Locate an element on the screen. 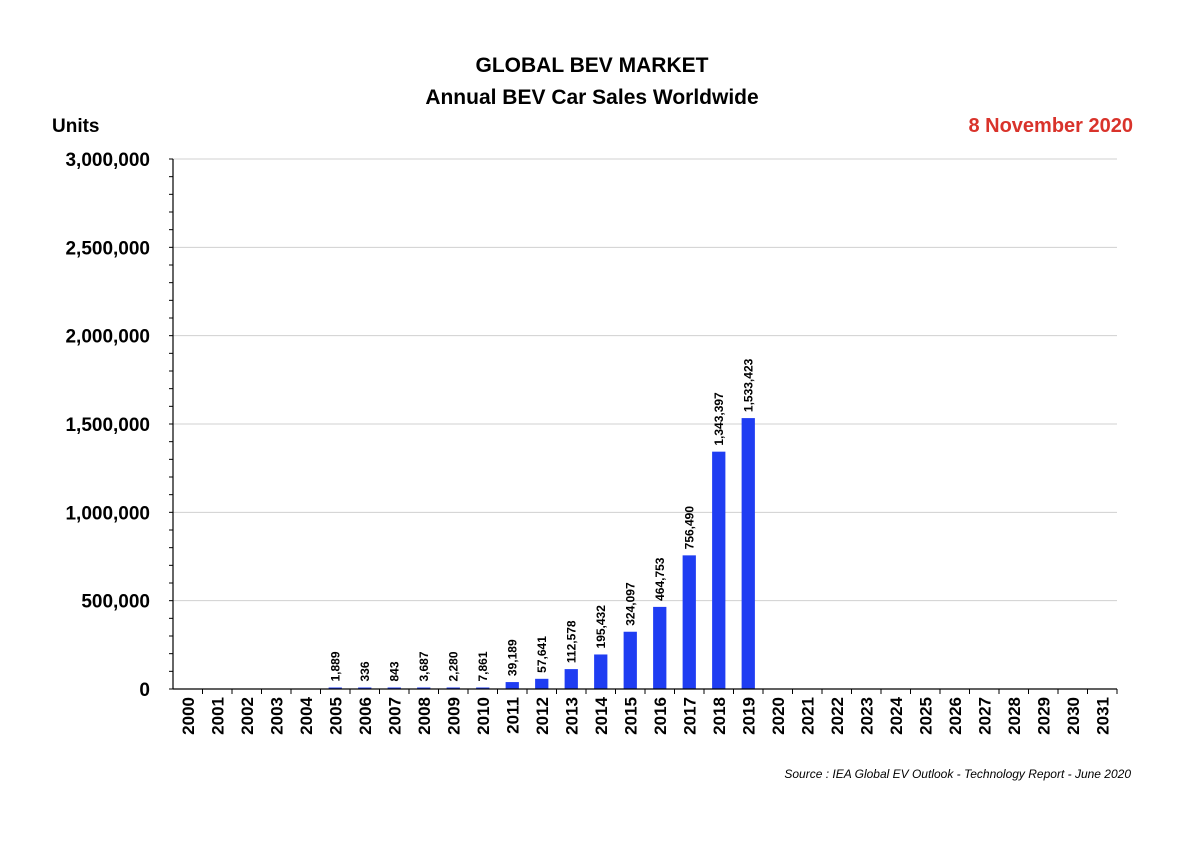 The image size is (1200, 847). x-tick-label: 2002 is located at coordinates (247, 716).